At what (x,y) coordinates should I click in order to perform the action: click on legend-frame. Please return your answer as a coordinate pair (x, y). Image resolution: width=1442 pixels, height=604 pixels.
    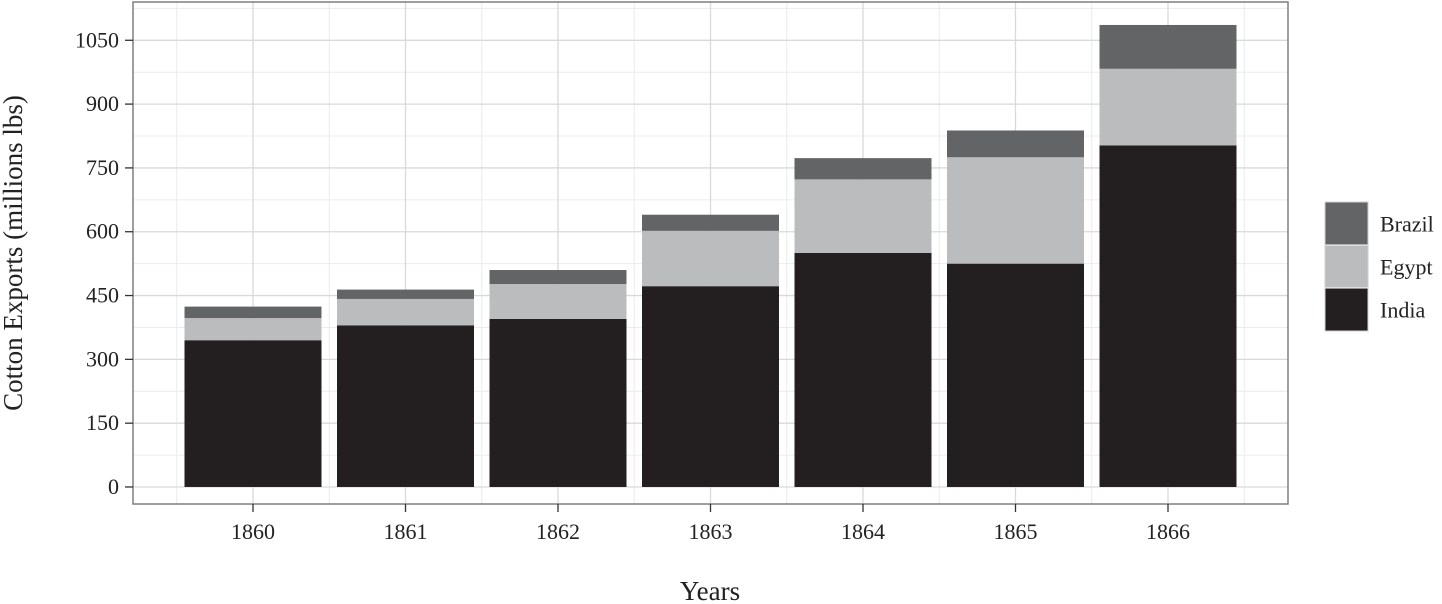
    Looking at the image, I should click on (1346, 266).